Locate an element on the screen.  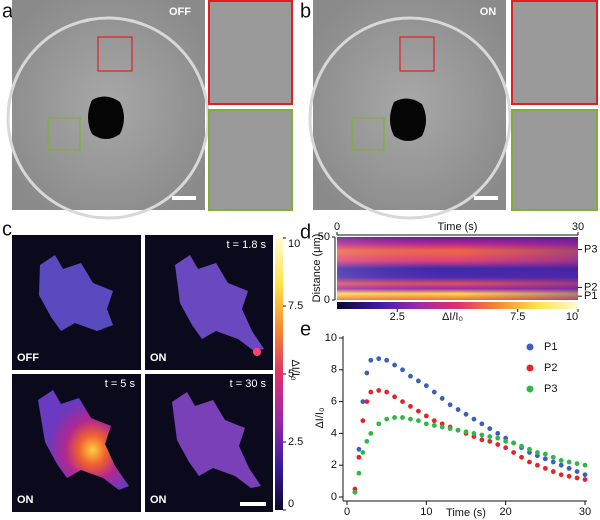
annotation: P1 is located at coordinates (590, 296).